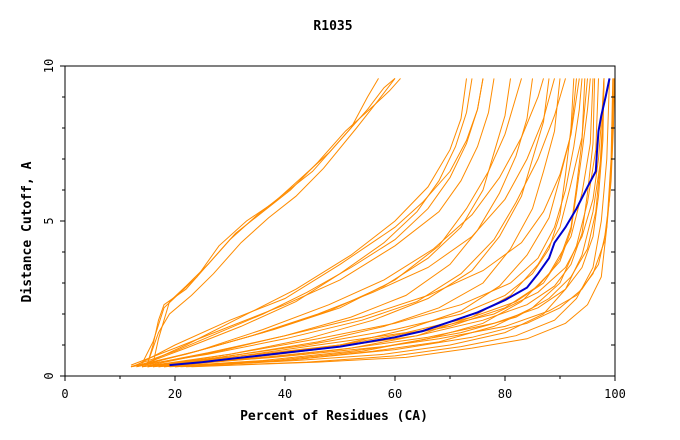 The width and height of the screenshot is (680, 440). What do you see at coordinates (395, 394) in the screenshot?
I see `x-tick-label: 60` at bounding box center [395, 394].